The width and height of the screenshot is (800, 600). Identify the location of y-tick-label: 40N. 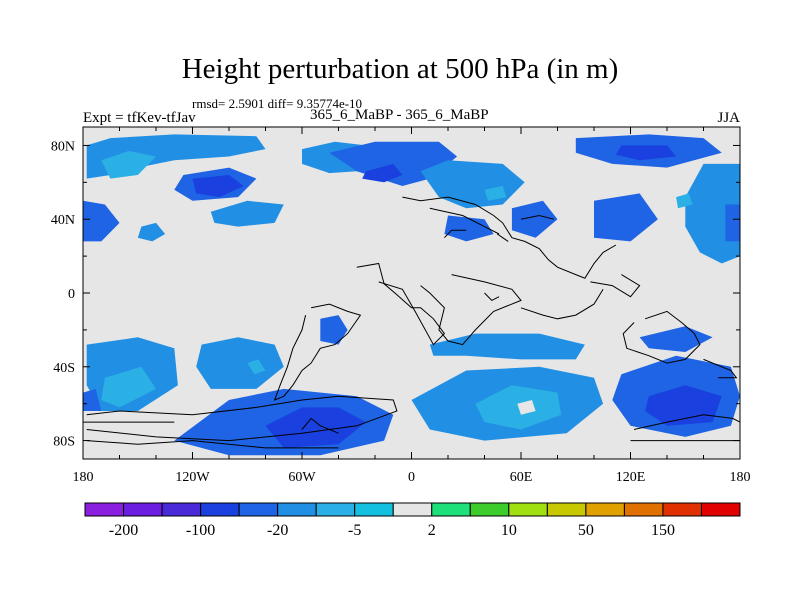
(63, 220).